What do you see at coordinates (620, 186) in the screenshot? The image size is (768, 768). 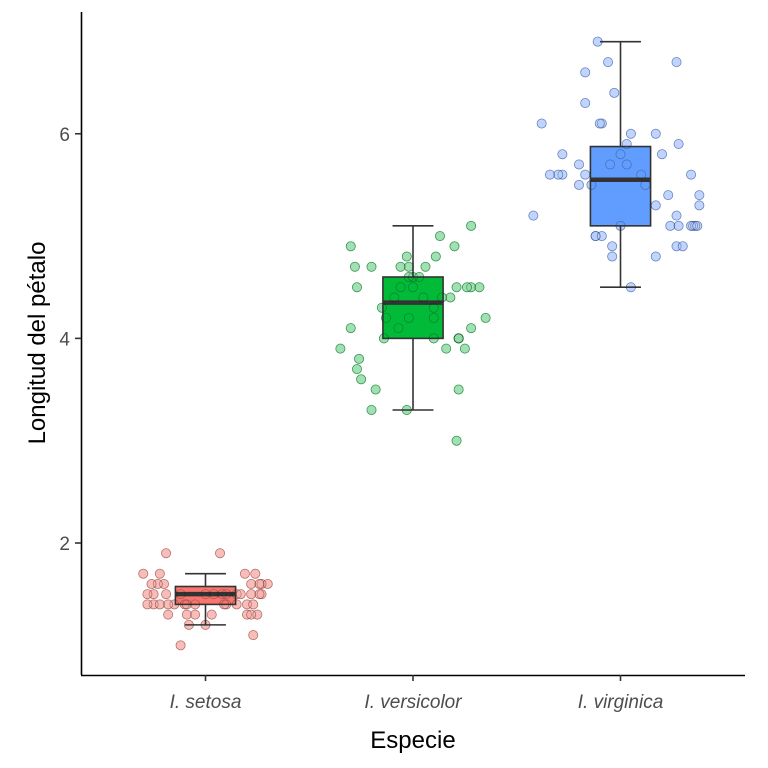 I see `box-iqr` at bounding box center [620, 186].